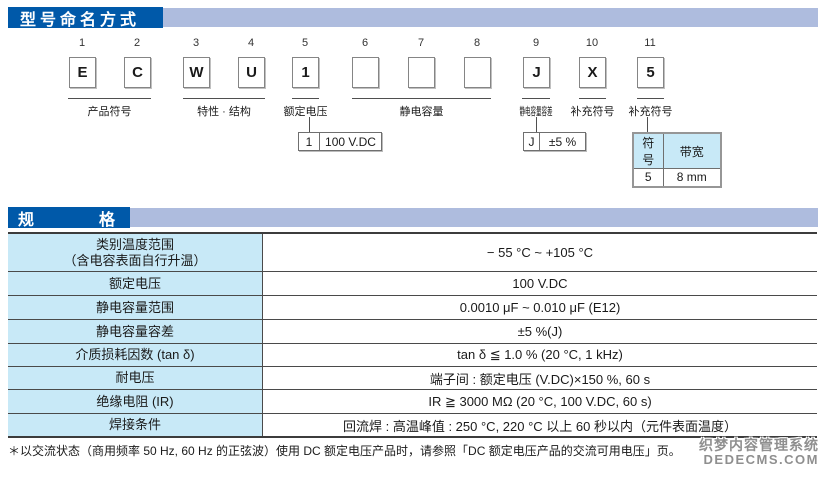  I want to click on naming-section-title-bar, so click(490, 17).